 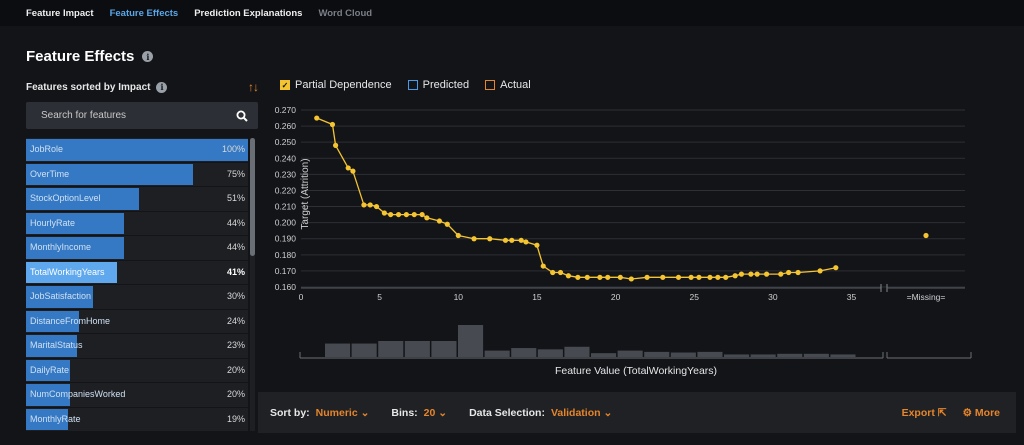 What do you see at coordinates (926, 297) in the screenshot?
I see `missing-tick-label: =Missing=` at bounding box center [926, 297].